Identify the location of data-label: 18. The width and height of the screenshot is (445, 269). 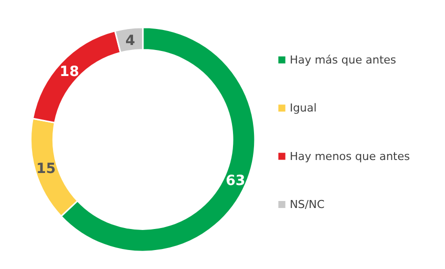
(70, 72).